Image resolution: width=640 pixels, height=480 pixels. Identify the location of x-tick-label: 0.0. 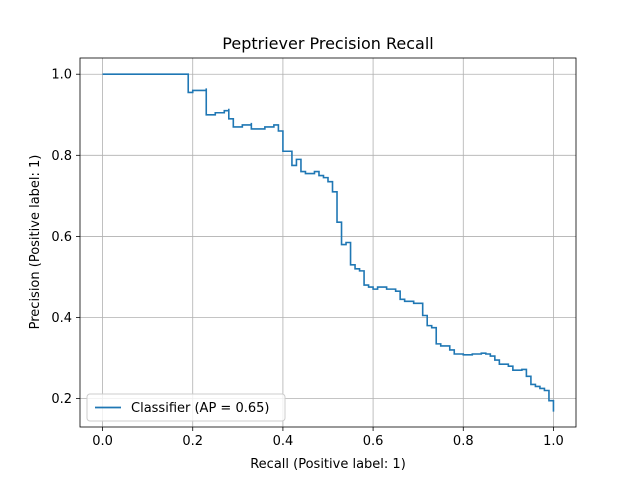
(102, 441).